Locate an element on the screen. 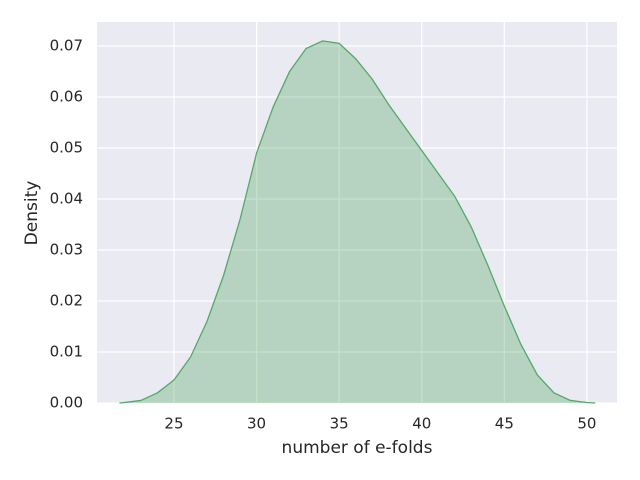 The width and height of the screenshot is (640, 480). y-tick-label: 0.07 is located at coordinates (66, 45).